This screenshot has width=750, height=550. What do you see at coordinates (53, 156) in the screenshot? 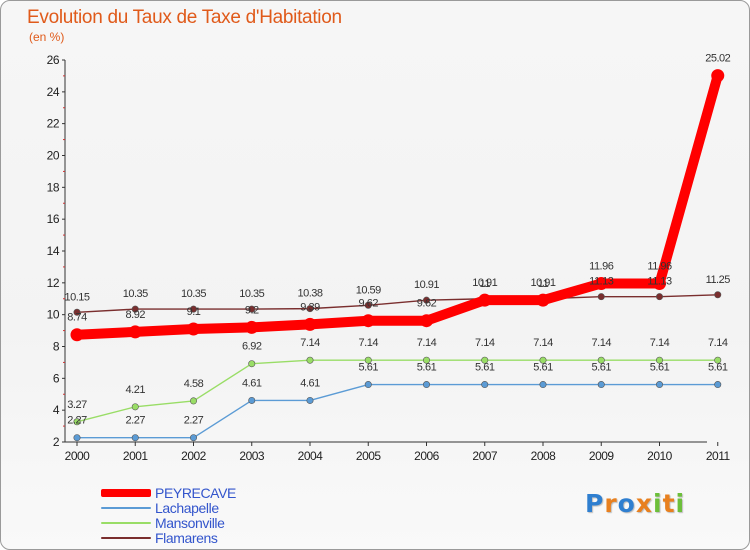
I see `y-tick-label: 20` at bounding box center [53, 156].